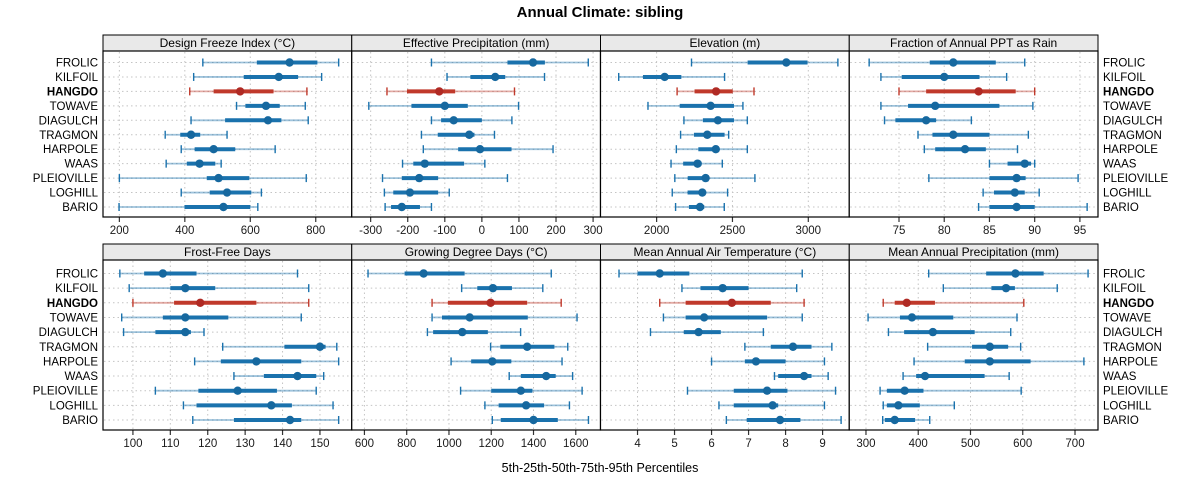 The height and width of the screenshot is (500, 1200). What do you see at coordinates (725, 43) in the screenshot?
I see `strip-title: Elevation (m)` at bounding box center [725, 43].